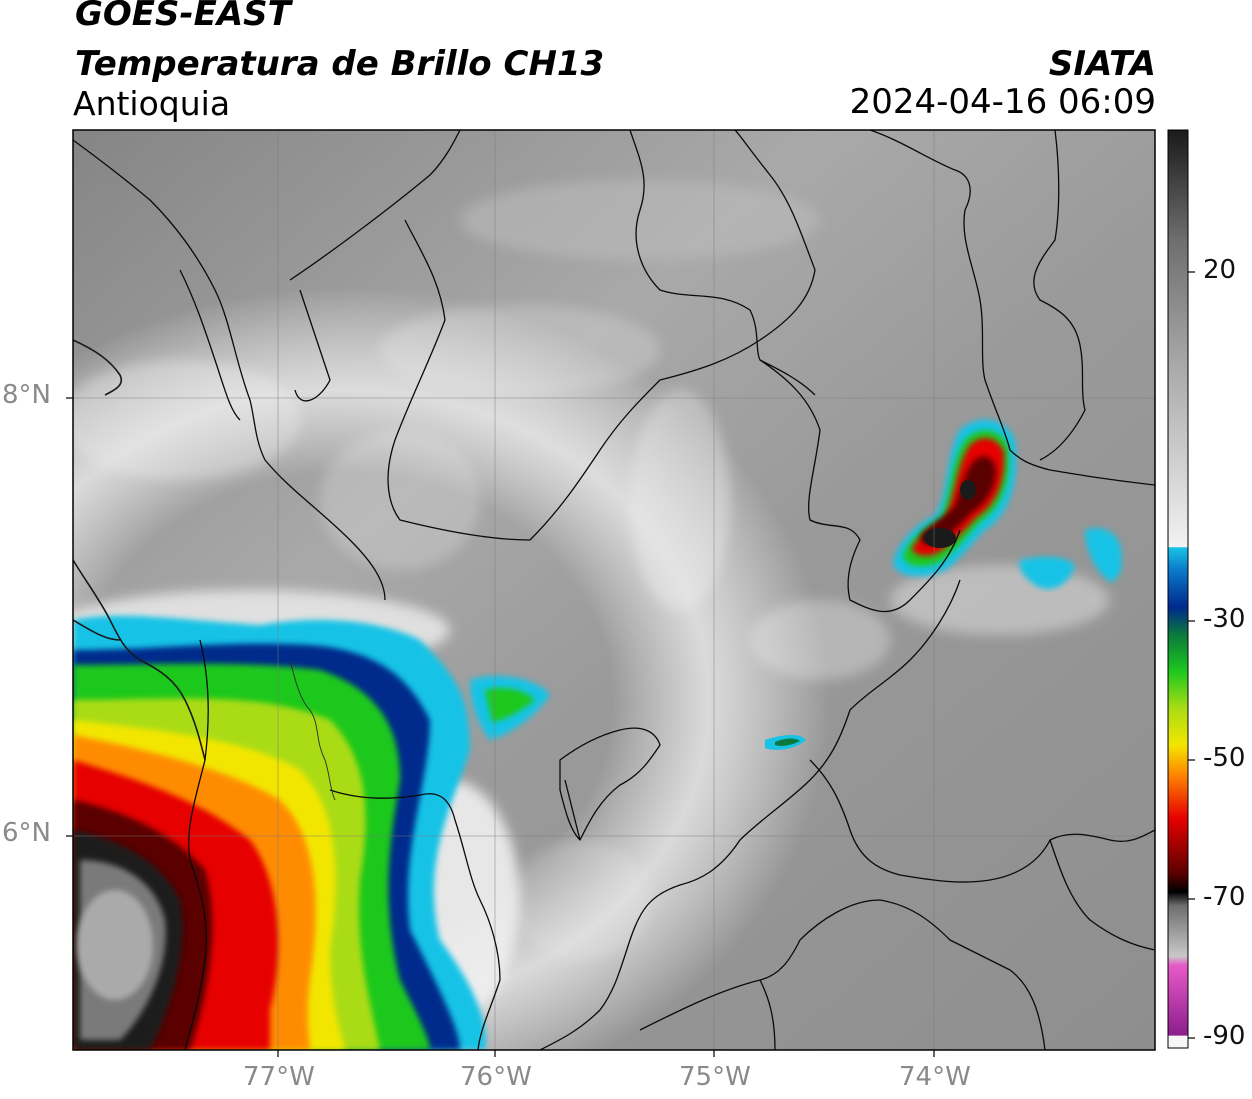  I want to click on colorbar-label-20: 20, so click(1220, 270).